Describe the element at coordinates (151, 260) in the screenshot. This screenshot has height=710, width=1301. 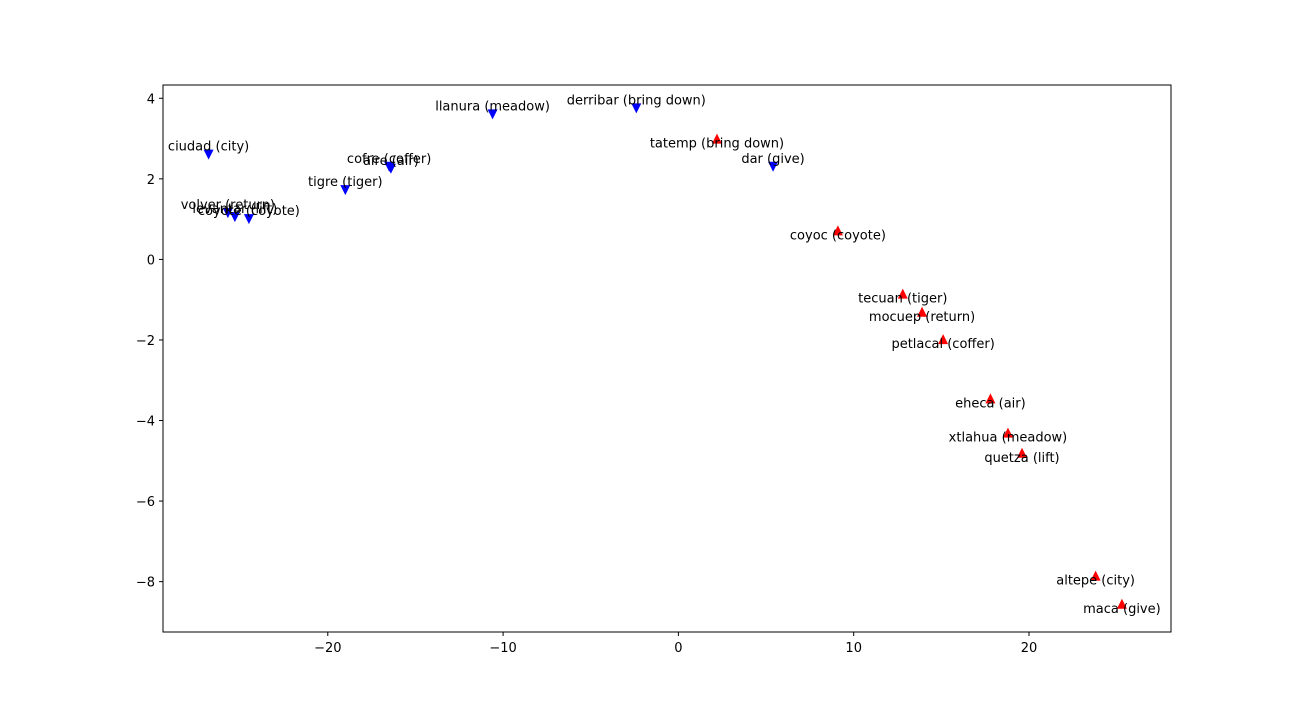
I see `y-tick-label: 0` at that location.